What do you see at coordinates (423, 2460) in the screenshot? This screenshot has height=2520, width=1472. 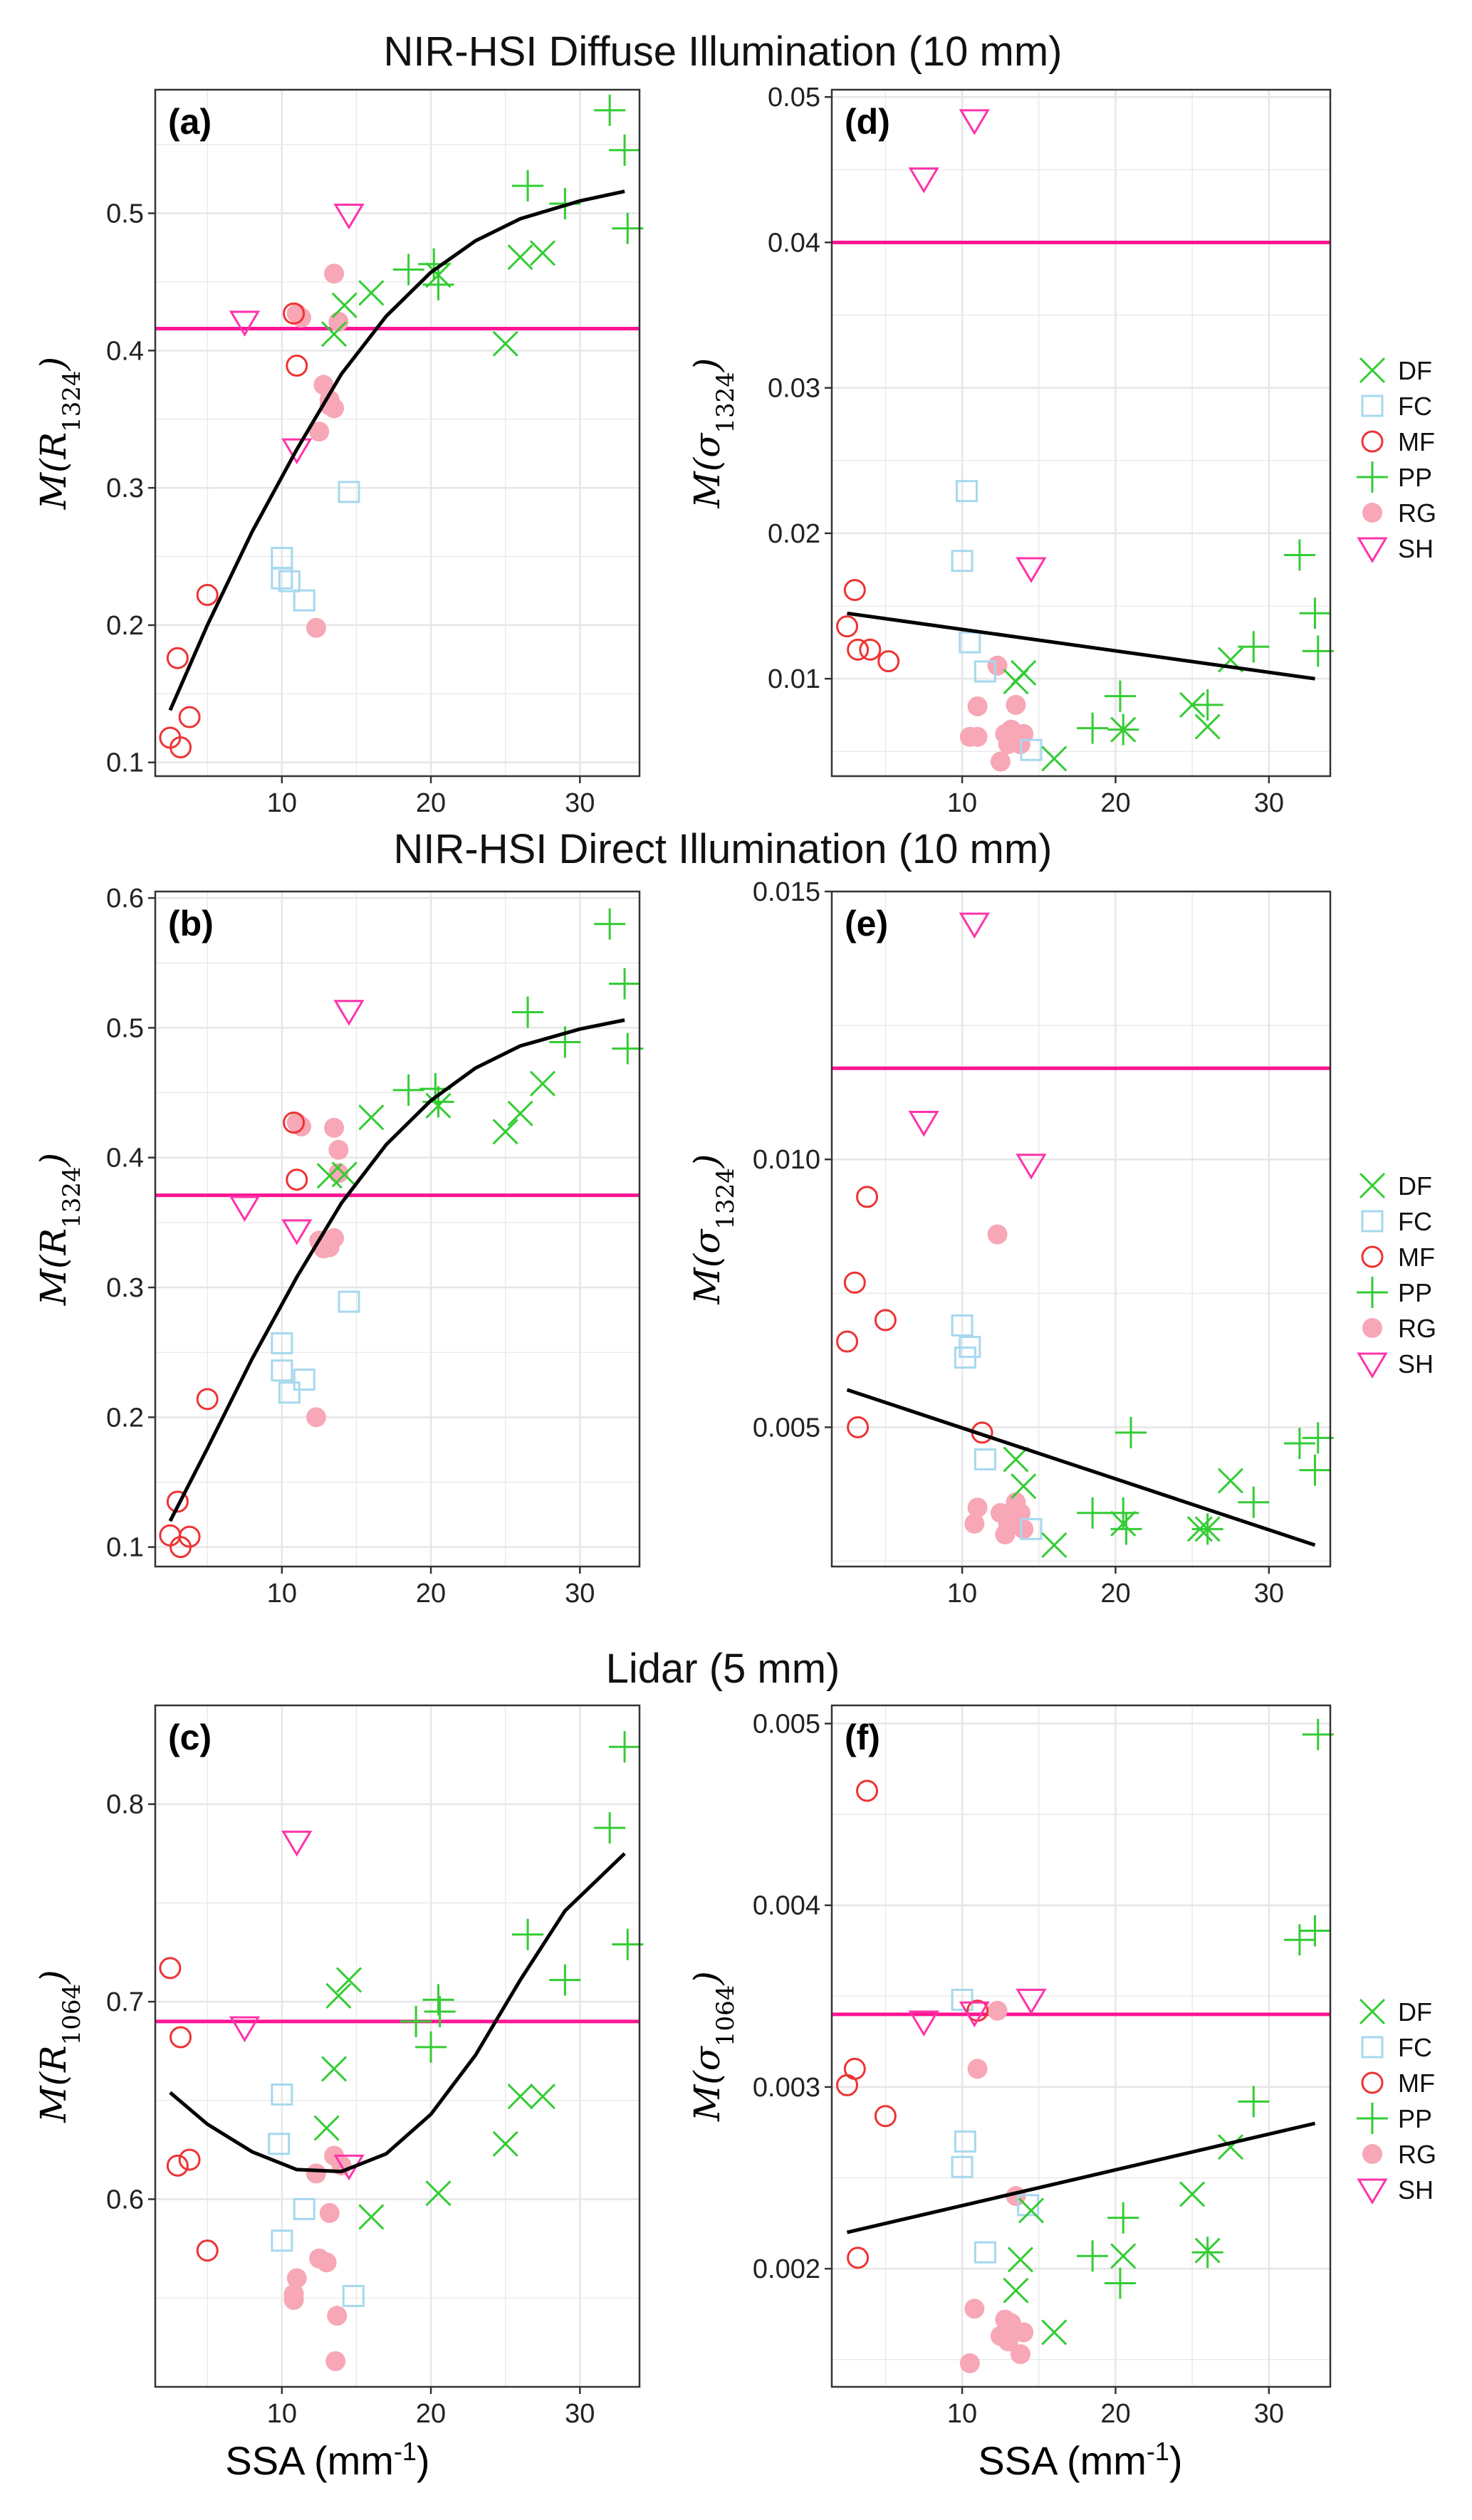 I see `x-axis-label-left-end: )` at bounding box center [423, 2460].